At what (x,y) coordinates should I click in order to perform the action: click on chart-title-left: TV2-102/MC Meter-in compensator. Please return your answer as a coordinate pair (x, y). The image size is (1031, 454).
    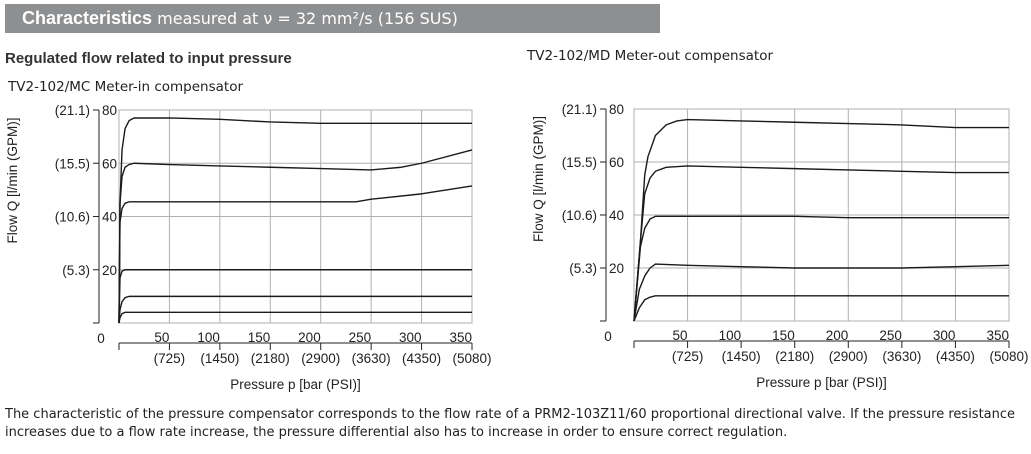
    Looking at the image, I should click on (126, 87).